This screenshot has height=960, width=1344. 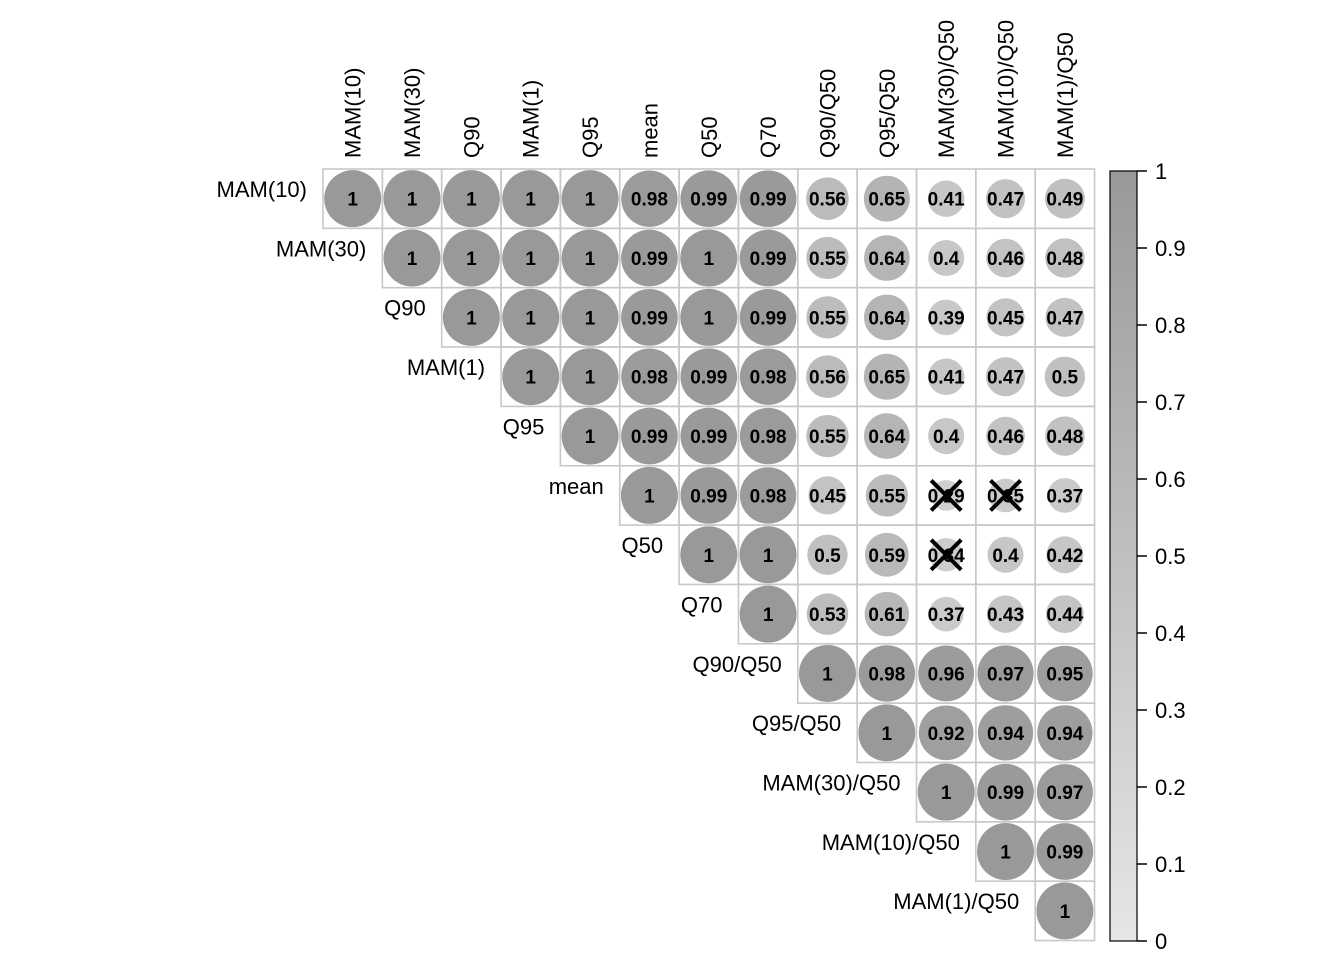 What do you see at coordinates (891, 842) in the screenshot?
I see `row-label: MAM(10)/Q50` at bounding box center [891, 842].